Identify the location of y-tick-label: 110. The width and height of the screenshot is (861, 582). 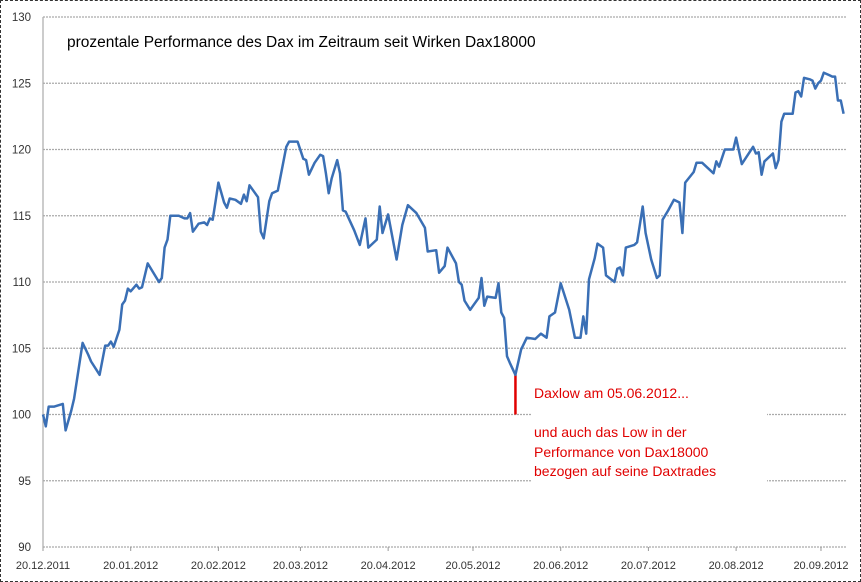
(22, 283).